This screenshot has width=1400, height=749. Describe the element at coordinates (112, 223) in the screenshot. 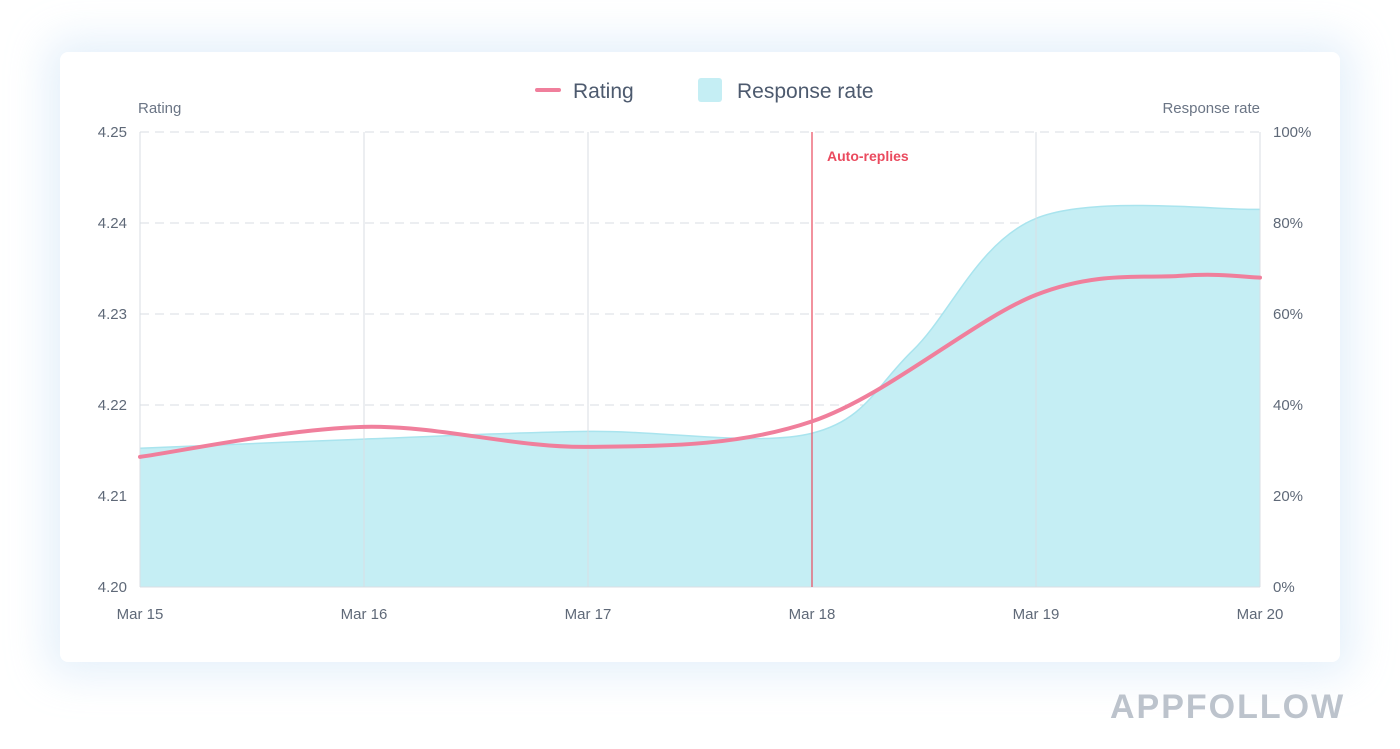

I see `left-tick-label: 4.24` at that location.